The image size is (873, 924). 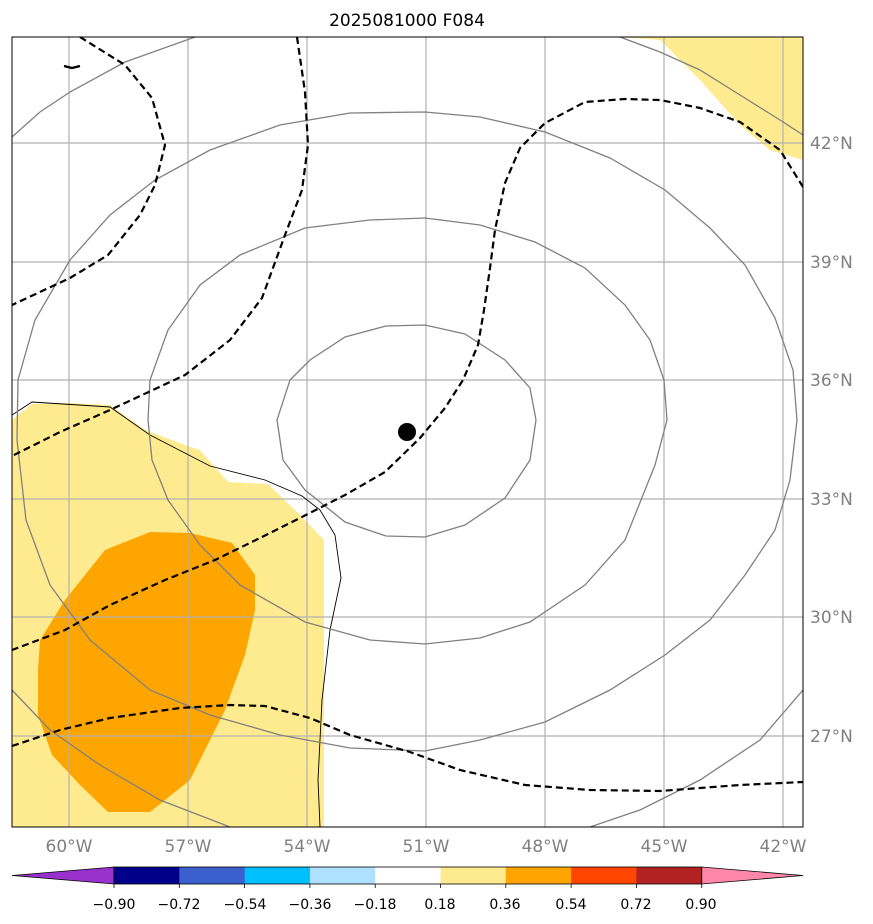 I want to click on colorbar-frame, so click(x=408, y=875).